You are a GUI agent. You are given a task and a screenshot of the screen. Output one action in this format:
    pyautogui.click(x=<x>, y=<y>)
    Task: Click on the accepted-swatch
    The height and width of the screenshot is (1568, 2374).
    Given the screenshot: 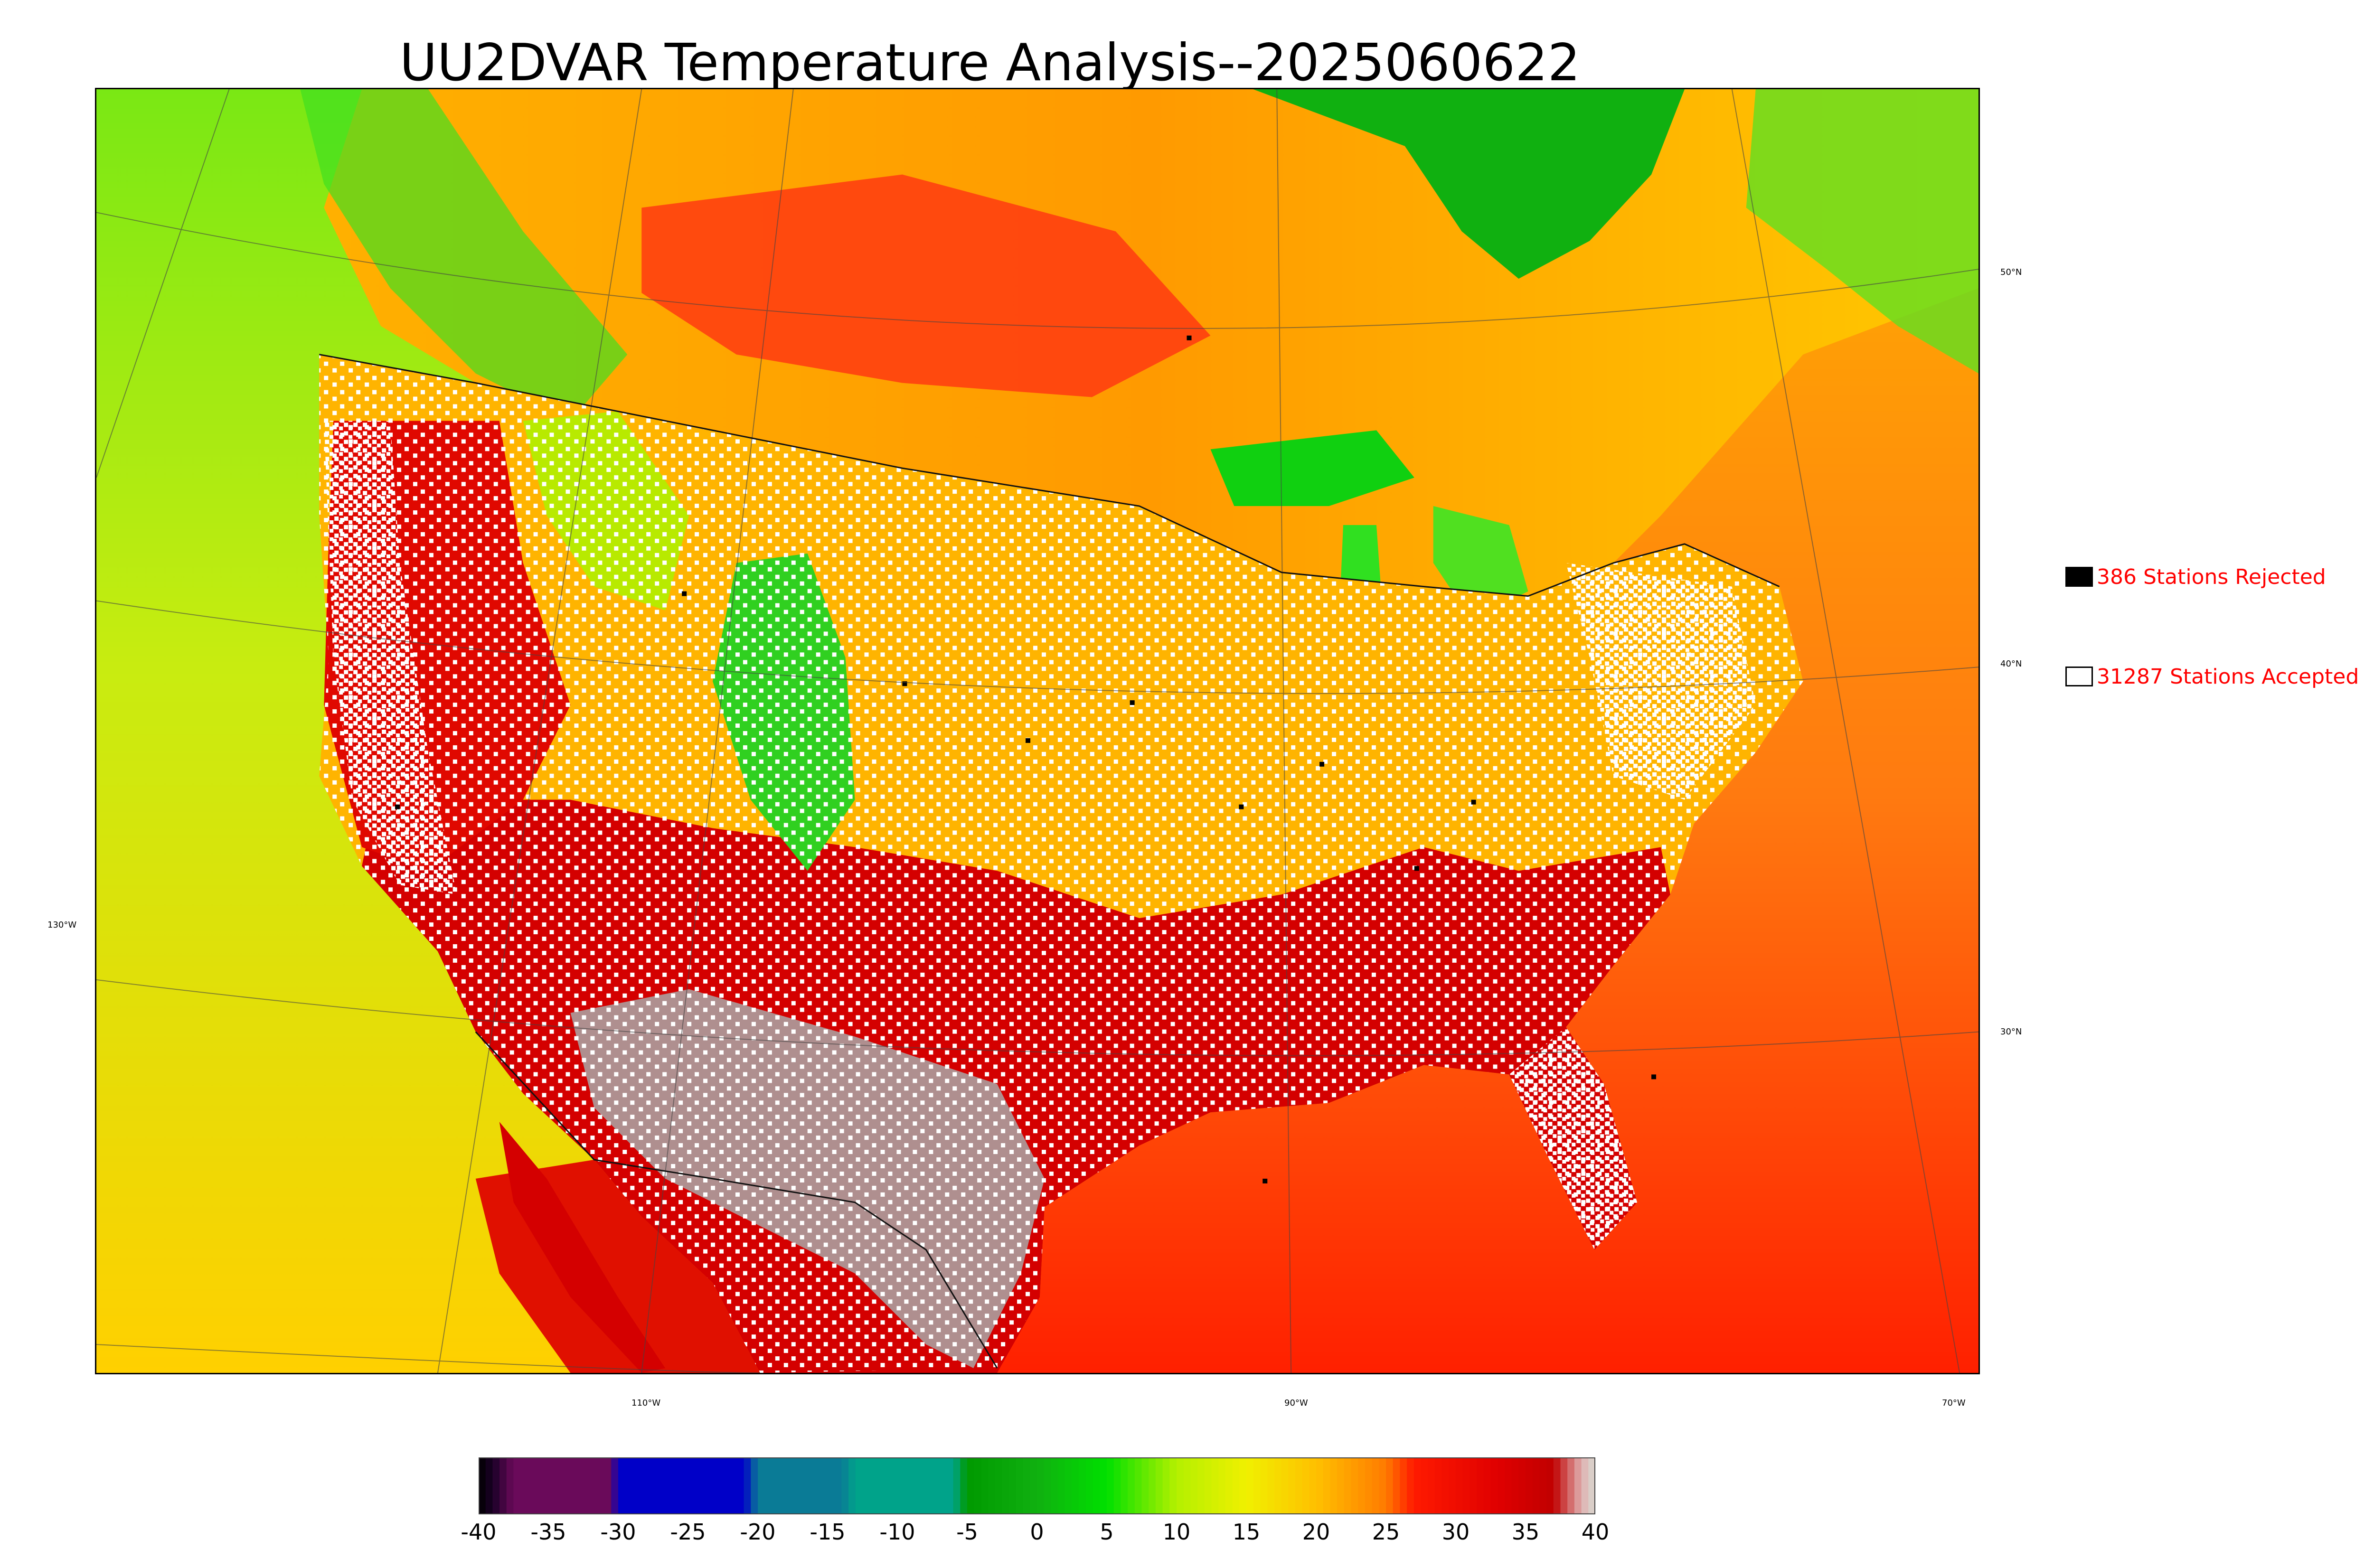 What is the action you would take?
    pyautogui.click(x=2079, y=676)
    